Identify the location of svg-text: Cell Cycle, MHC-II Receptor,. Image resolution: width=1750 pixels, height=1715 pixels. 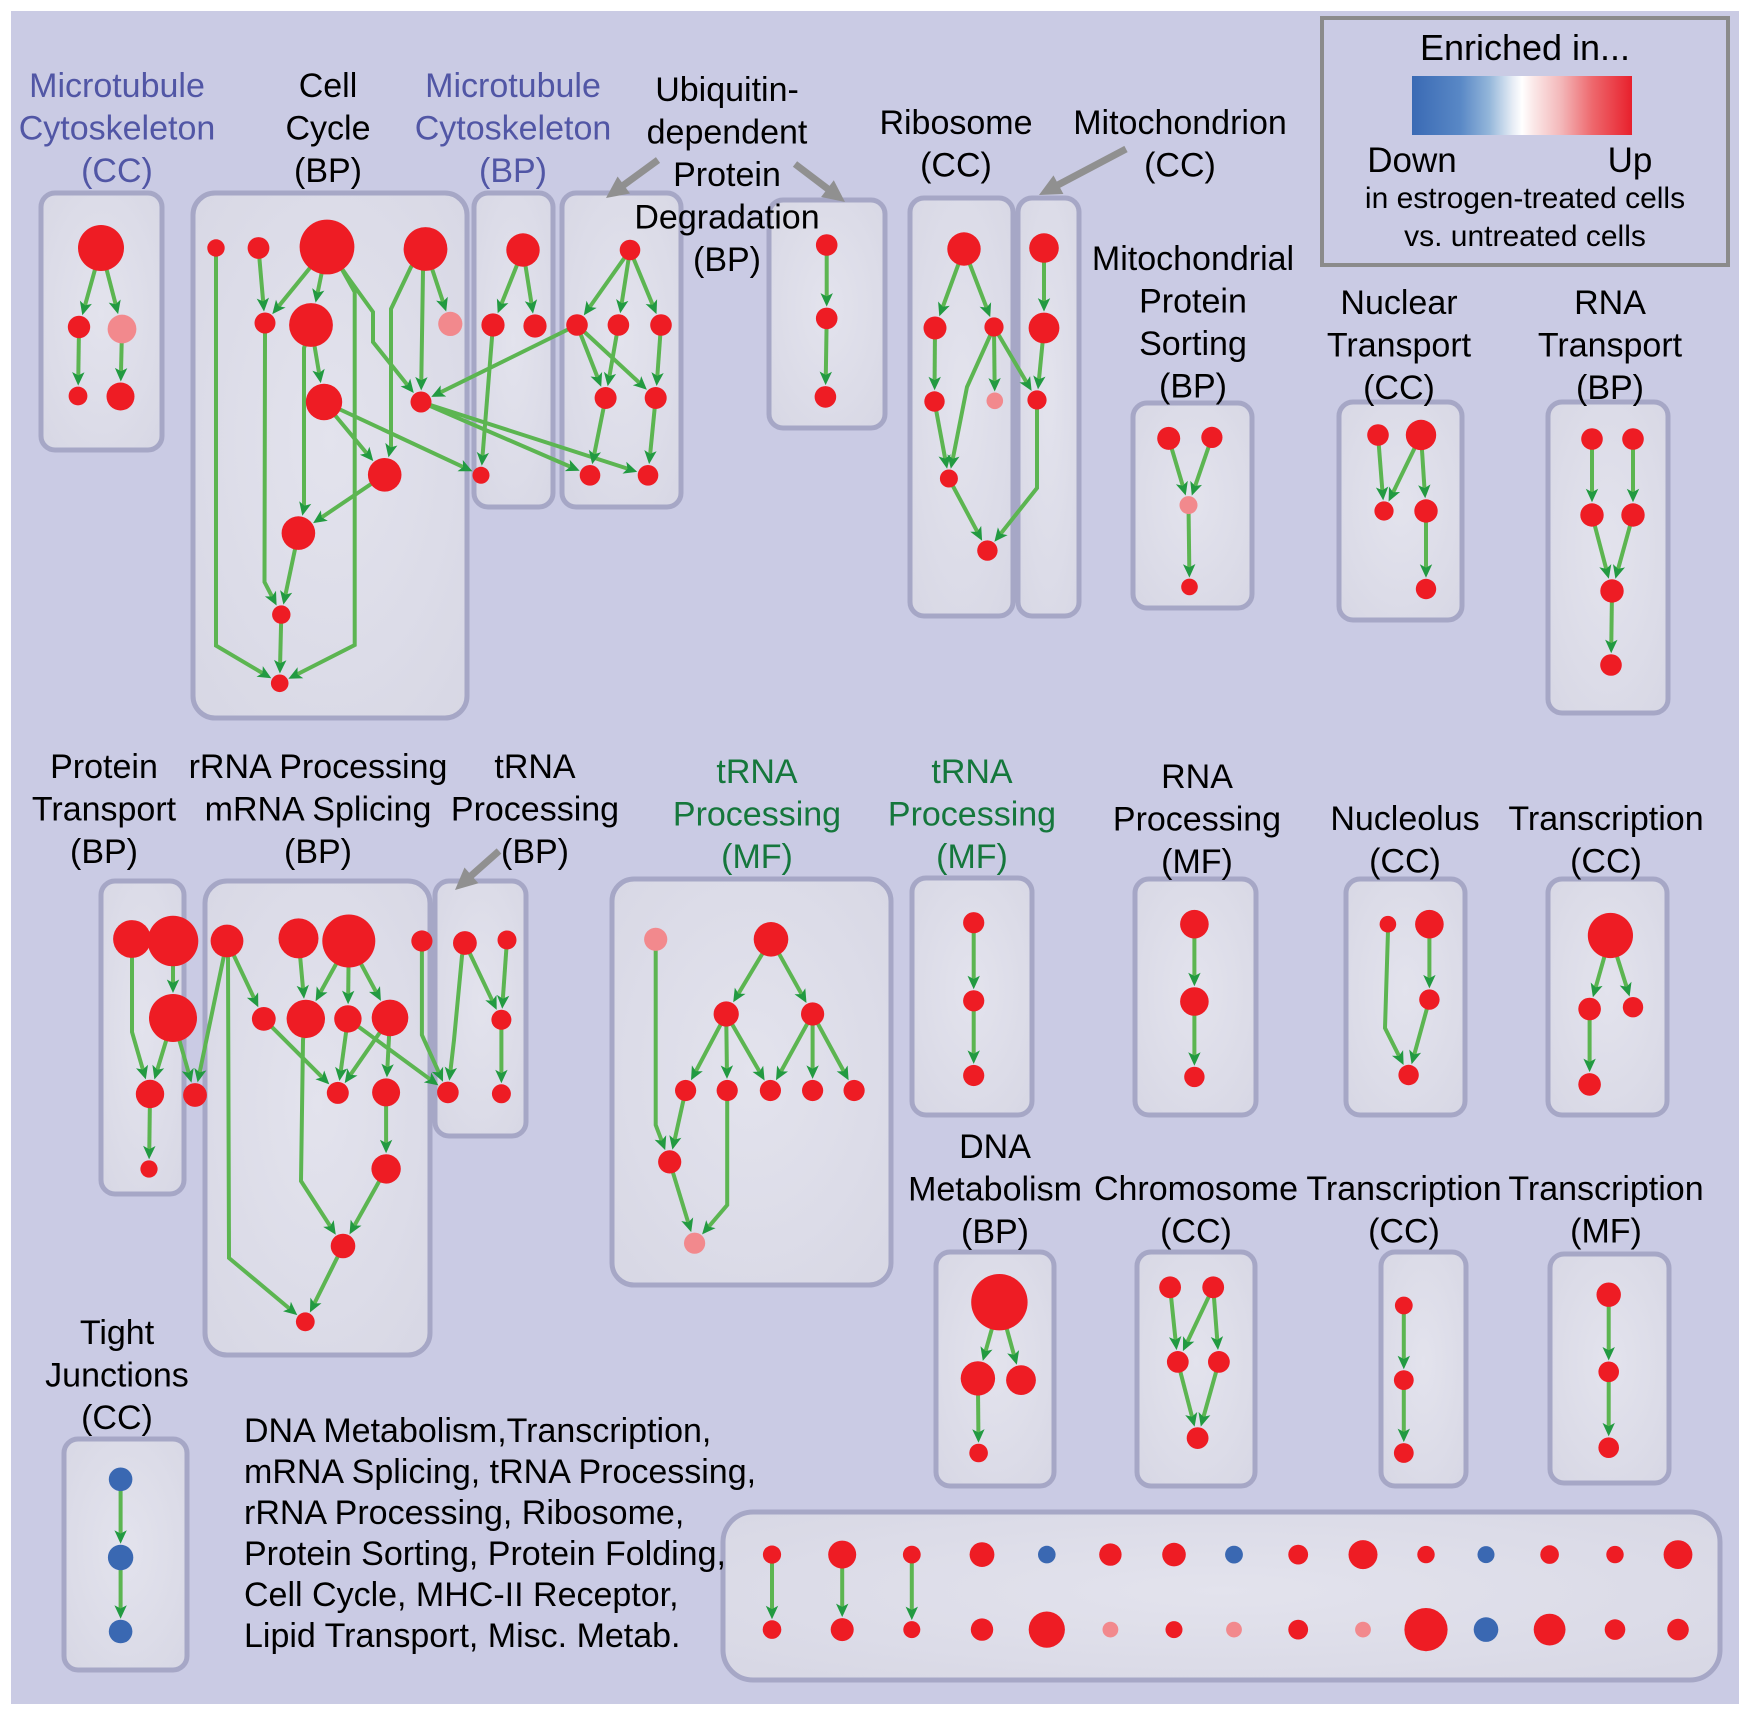
(461, 1595).